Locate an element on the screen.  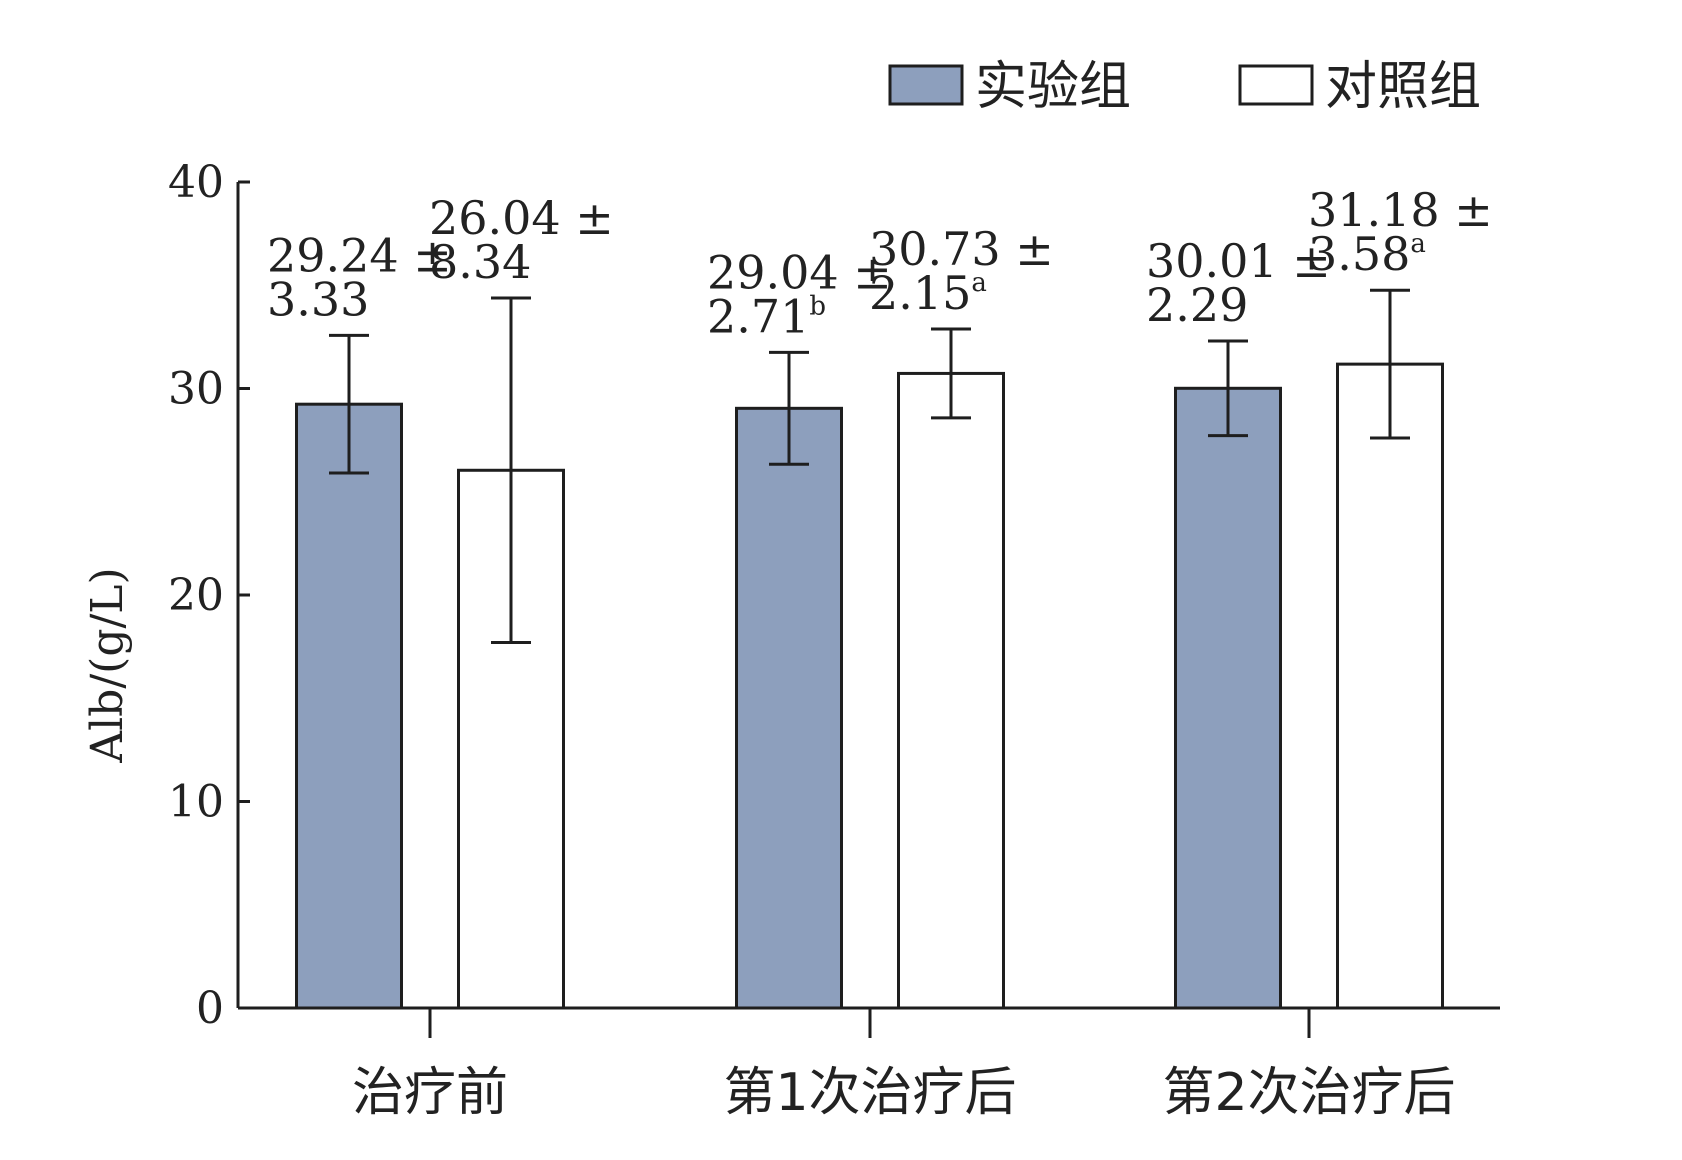
data-label: 29.04 ± is located at coordinates (799, 272).